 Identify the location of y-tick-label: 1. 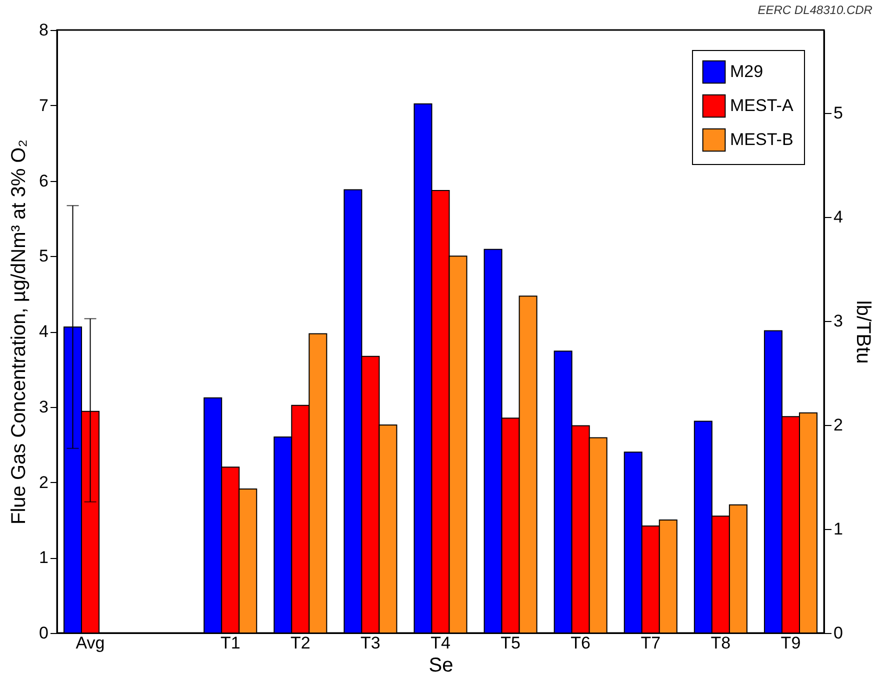
(43, 558).